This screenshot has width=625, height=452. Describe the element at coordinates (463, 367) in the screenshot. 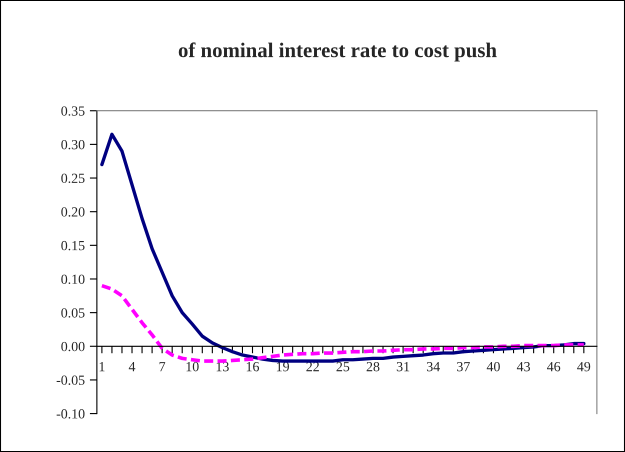

I see `x-tick-label: 37` at that location.